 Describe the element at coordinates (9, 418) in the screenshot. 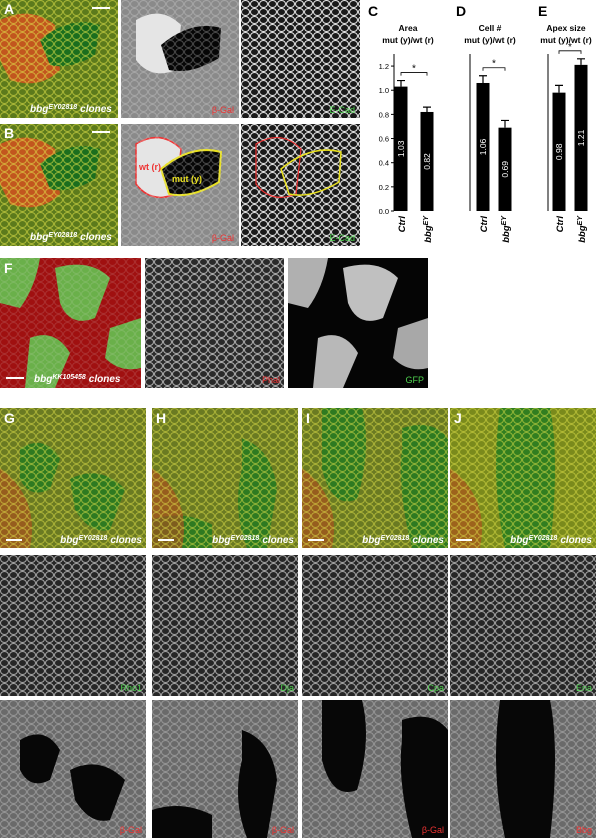

I see `panel-label: G` at that location.